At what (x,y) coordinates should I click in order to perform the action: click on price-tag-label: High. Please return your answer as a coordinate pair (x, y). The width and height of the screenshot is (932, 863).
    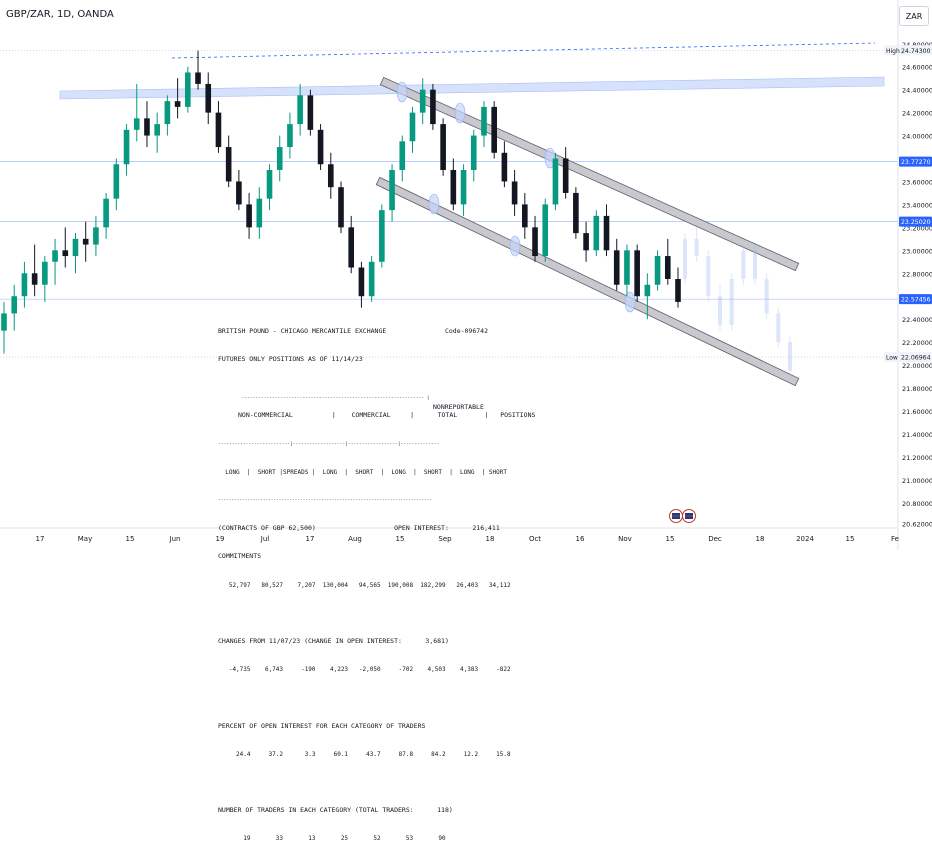
    Looking at the image, I should click on (893, 51).